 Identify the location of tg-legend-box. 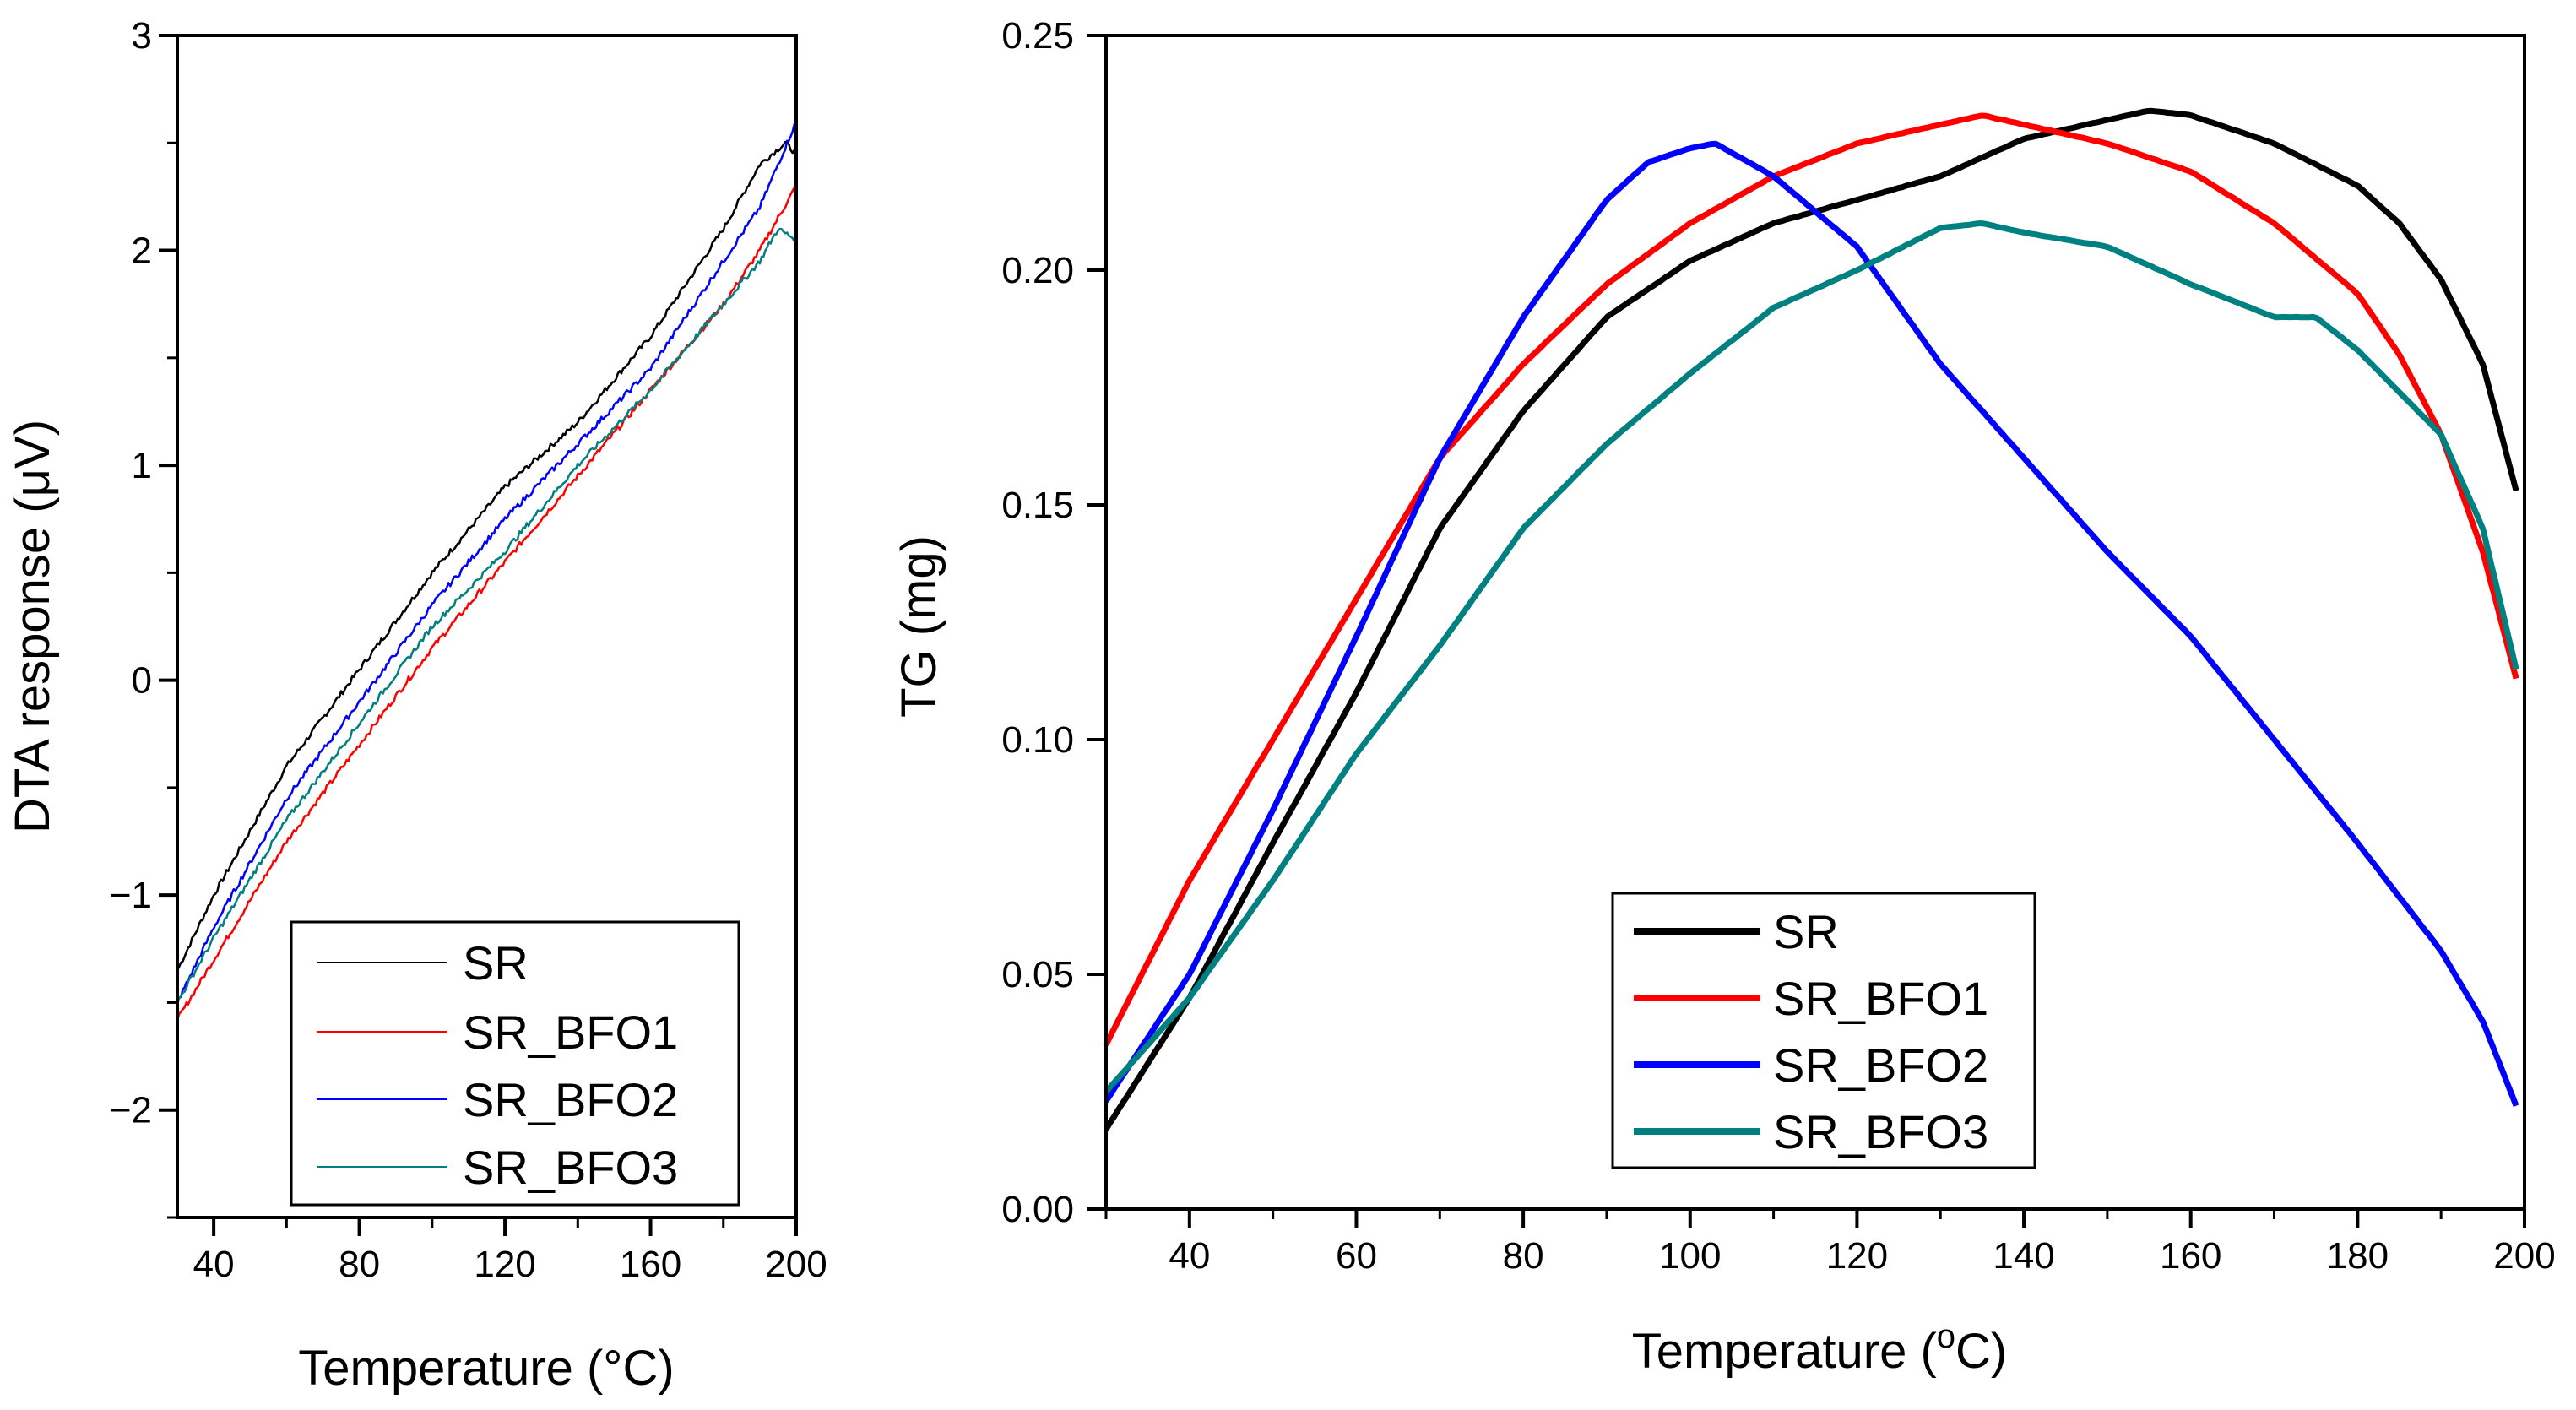
(1823, 1030).